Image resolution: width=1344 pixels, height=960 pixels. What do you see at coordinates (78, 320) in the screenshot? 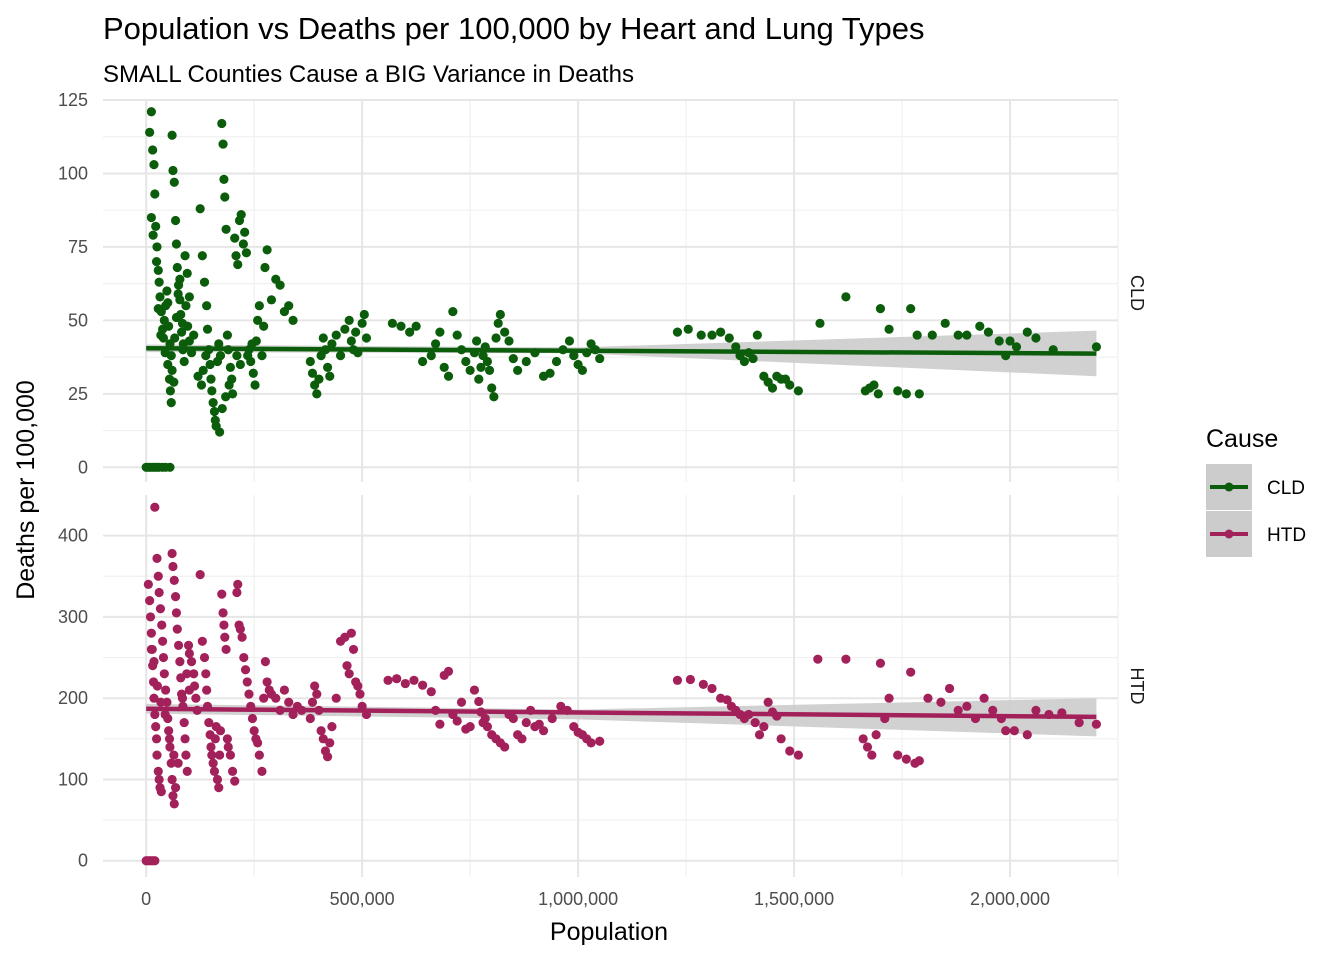
I see `y-tick-label-cld: 50` at bounding box center [78, 320].